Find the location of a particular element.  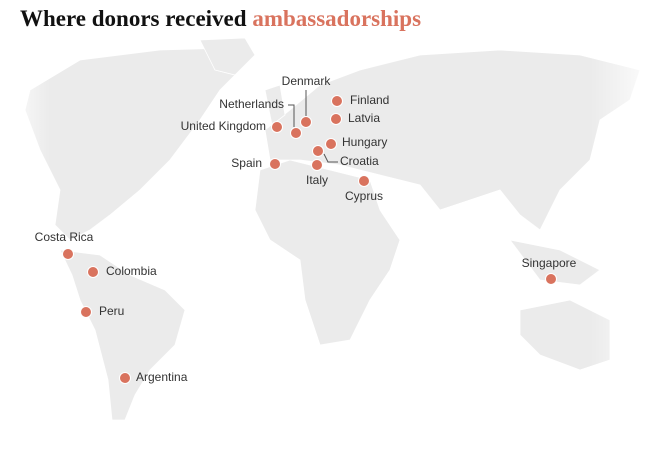

place-label: Cyprus is located at coordinates (364, 196).